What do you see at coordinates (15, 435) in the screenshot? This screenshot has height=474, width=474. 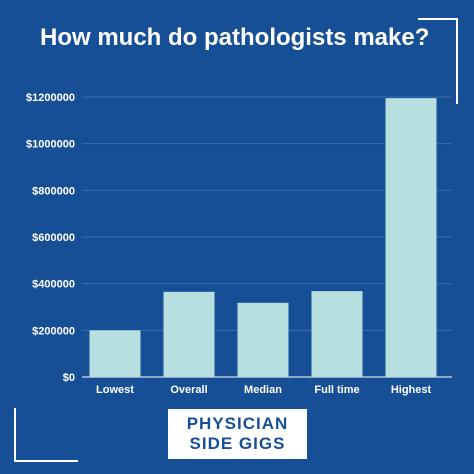 I see `frame-corner-bottom-left-v` at bounding box center [15, 435].